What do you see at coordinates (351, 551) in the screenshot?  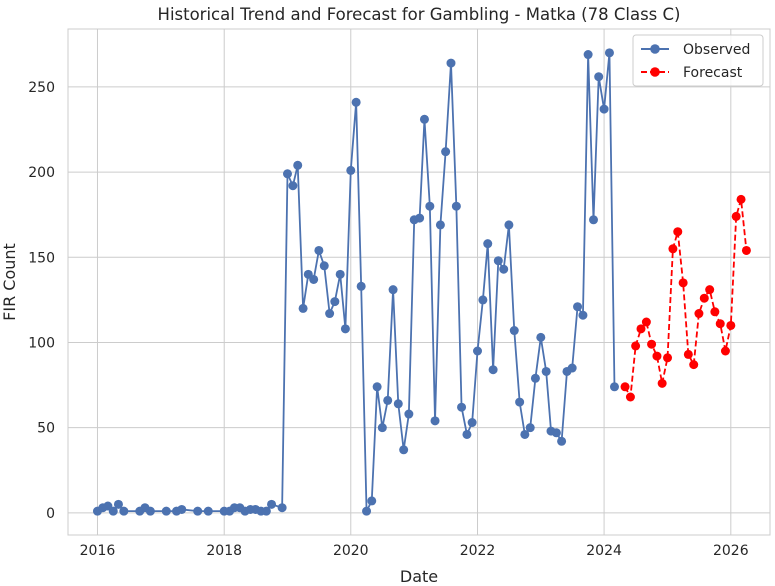 I see `x-tick-label: 2020` at bounding box center [351, 551].